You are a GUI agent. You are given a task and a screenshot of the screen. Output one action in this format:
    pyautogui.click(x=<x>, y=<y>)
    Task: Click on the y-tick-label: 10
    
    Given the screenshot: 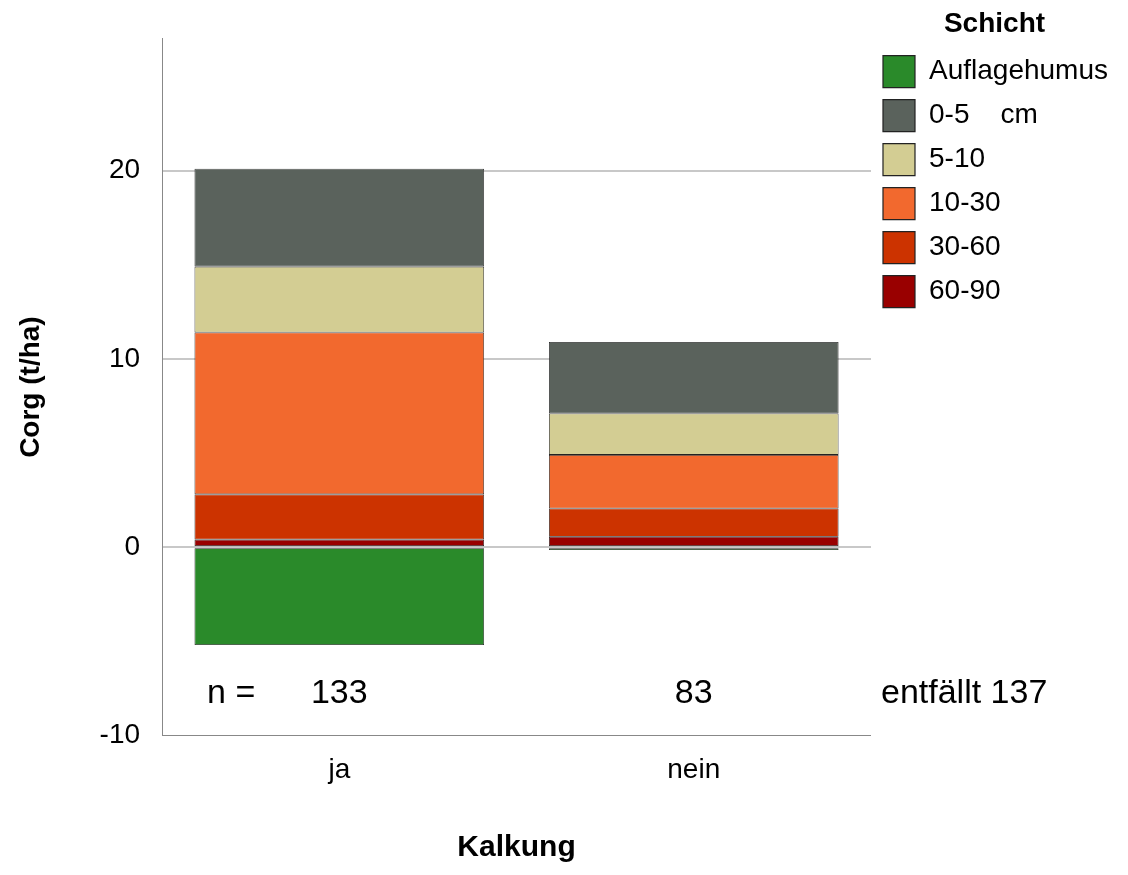 What is the action you would take?
    pyautogui.click(x=124, y=357)
    